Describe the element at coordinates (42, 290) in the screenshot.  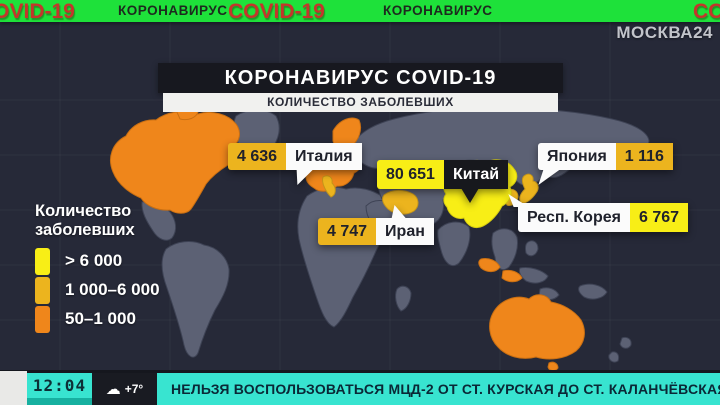
I see `legend-swatch-amber` at that location.